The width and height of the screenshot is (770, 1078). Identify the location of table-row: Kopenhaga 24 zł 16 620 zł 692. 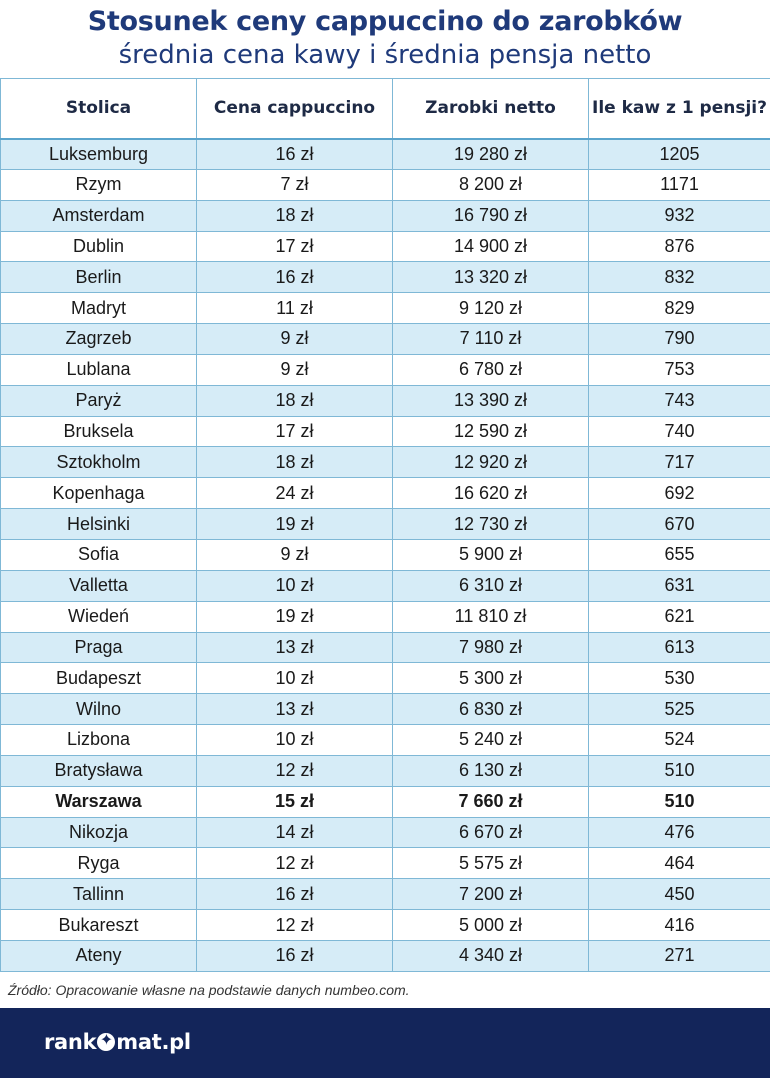
(385, 493).